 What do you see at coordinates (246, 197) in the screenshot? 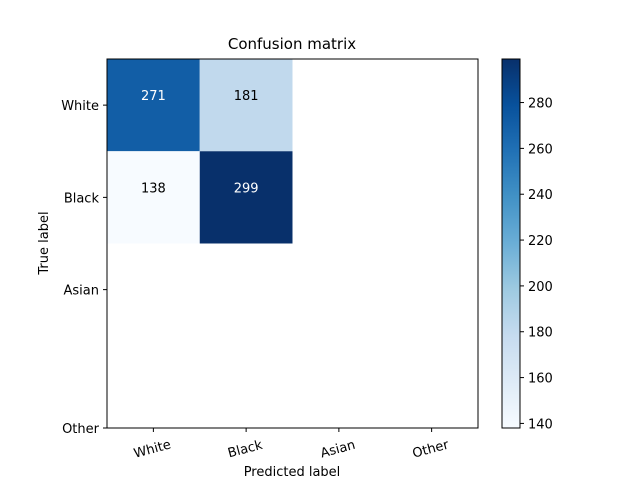
I see `heatmap-cell-black-black` at bounding box center [246, 197].